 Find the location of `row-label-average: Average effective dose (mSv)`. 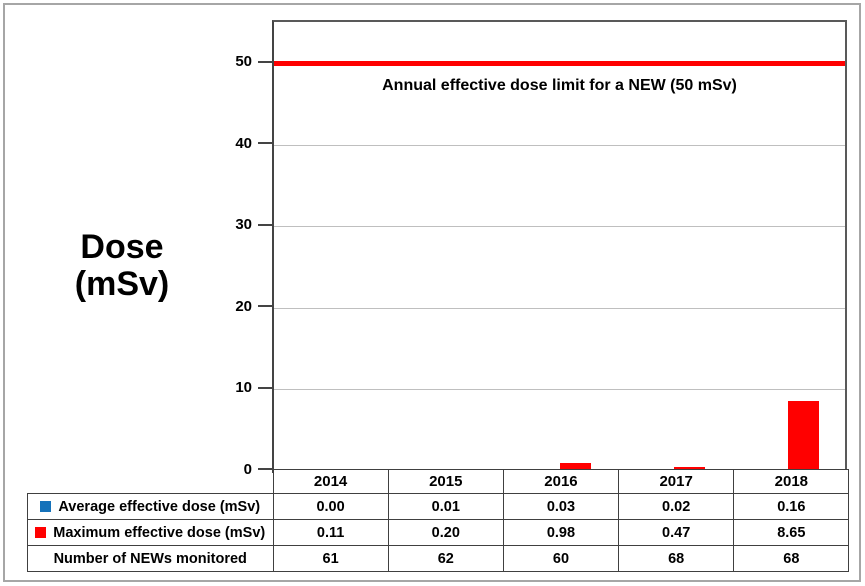

row-label-average: Average effective dose (mSv) is located at coordinates (150, 506).